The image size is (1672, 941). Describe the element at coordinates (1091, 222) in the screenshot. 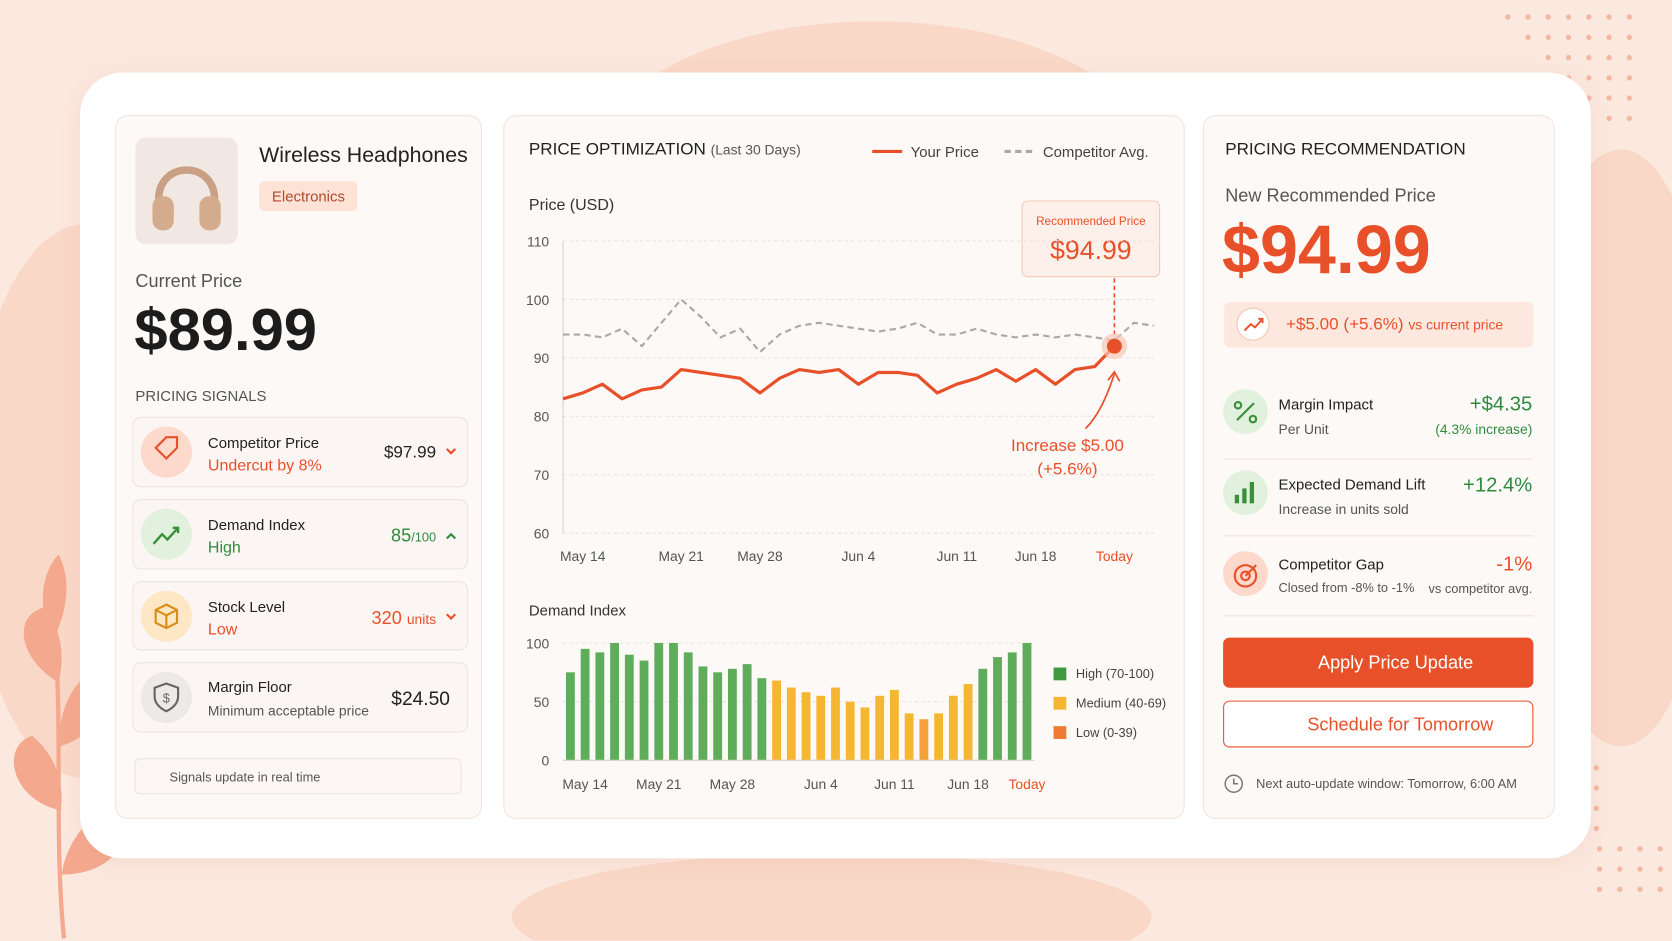

I see `callout-title: Recommended Price` at that location.